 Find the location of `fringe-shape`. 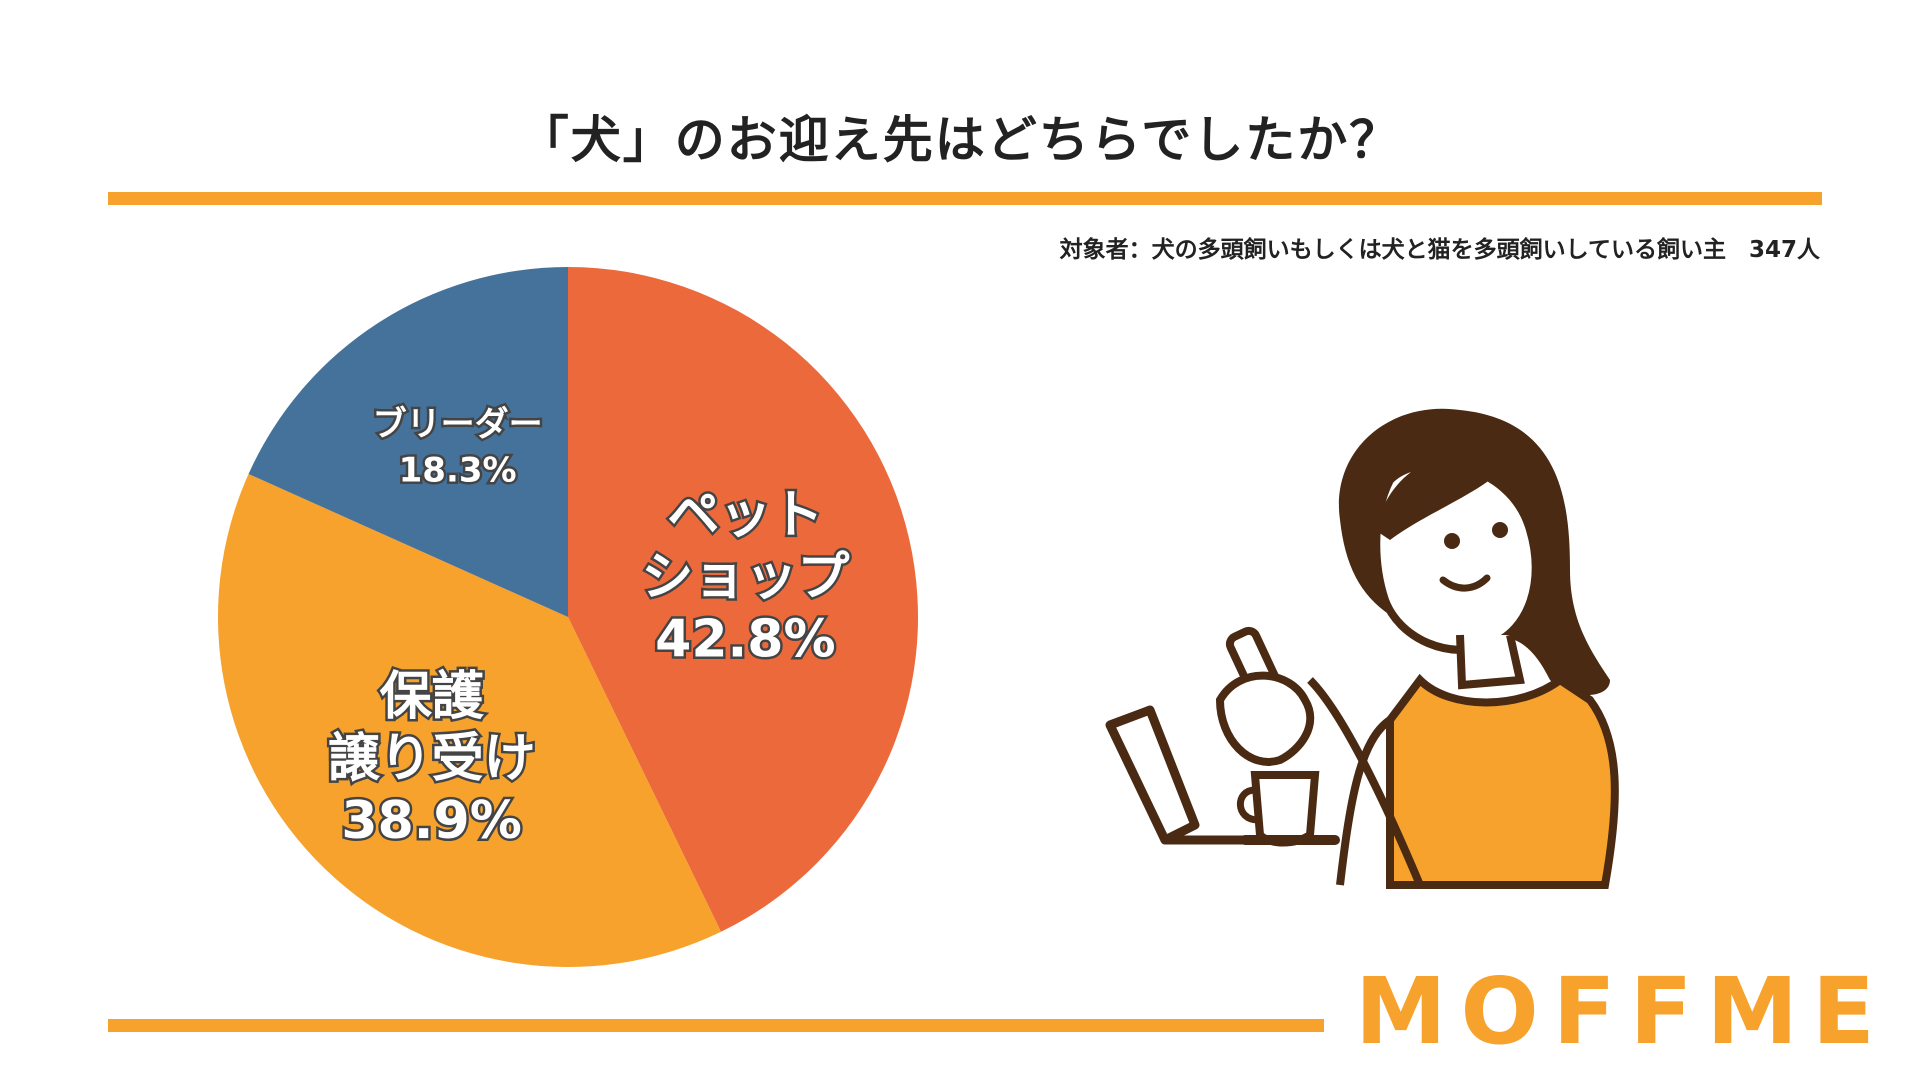

fringe-shape is located at coordinates (1442, 496).